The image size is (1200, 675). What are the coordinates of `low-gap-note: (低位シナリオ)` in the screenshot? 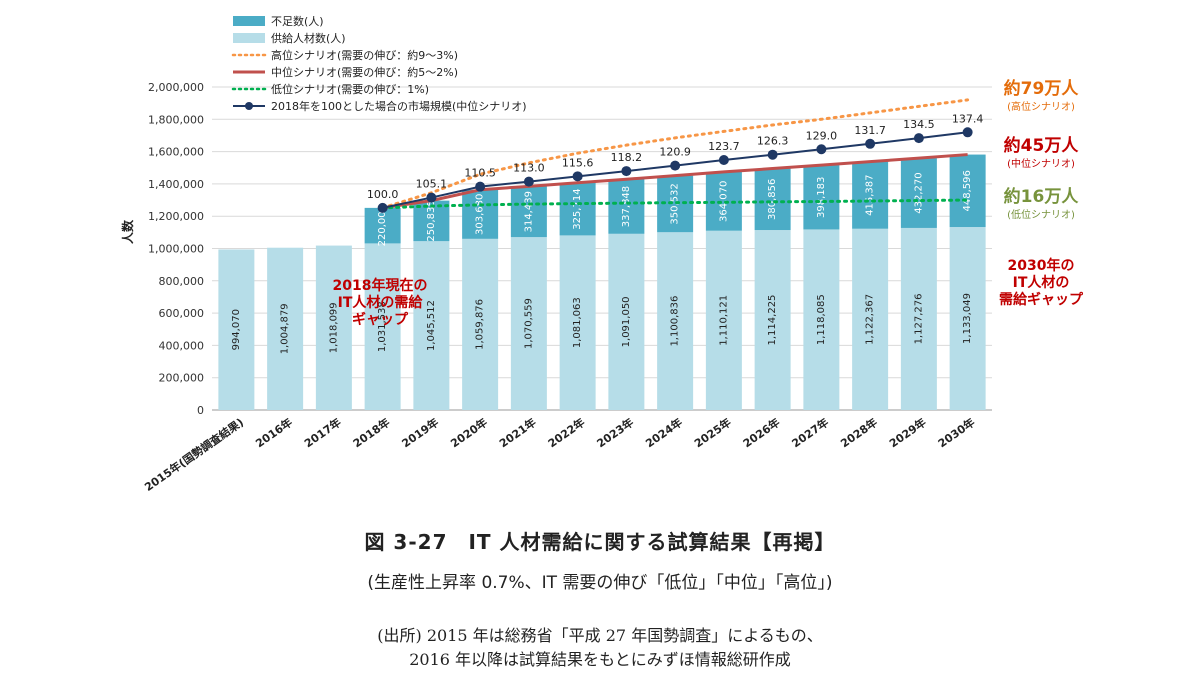 It's located at (1041, 214).